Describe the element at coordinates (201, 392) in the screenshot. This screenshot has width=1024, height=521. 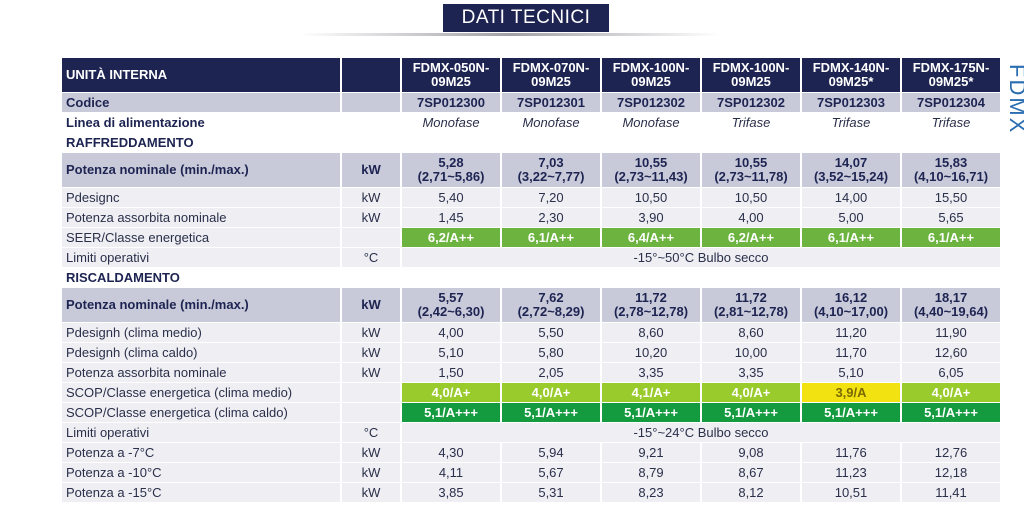
I see `row-label: SCOP/Classe energetica (clima medio)` at that location.